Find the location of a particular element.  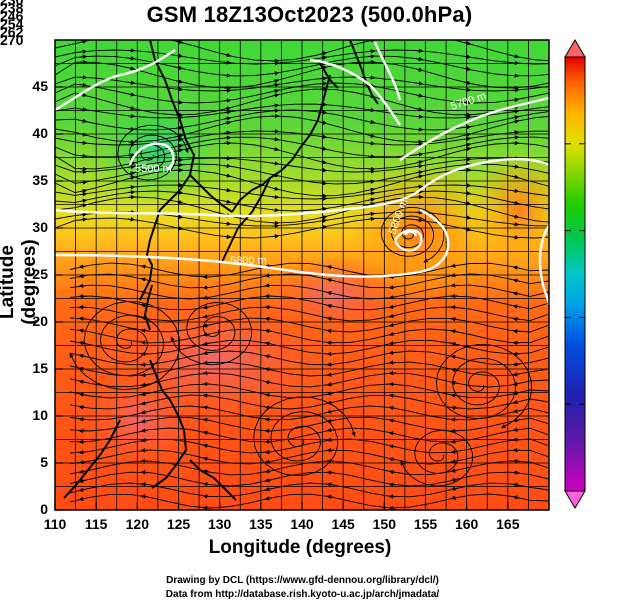

y-axis-label: Latitude (degrees) is located at coordinates (20, 282).